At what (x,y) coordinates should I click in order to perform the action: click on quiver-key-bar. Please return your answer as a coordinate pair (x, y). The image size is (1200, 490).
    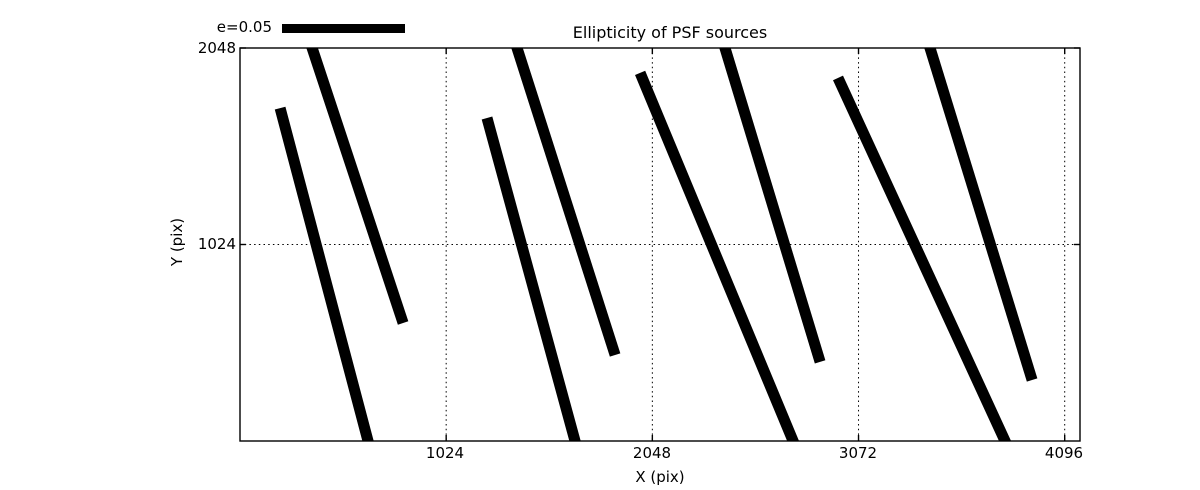
    Looking at the image, I should click on (343, 28).